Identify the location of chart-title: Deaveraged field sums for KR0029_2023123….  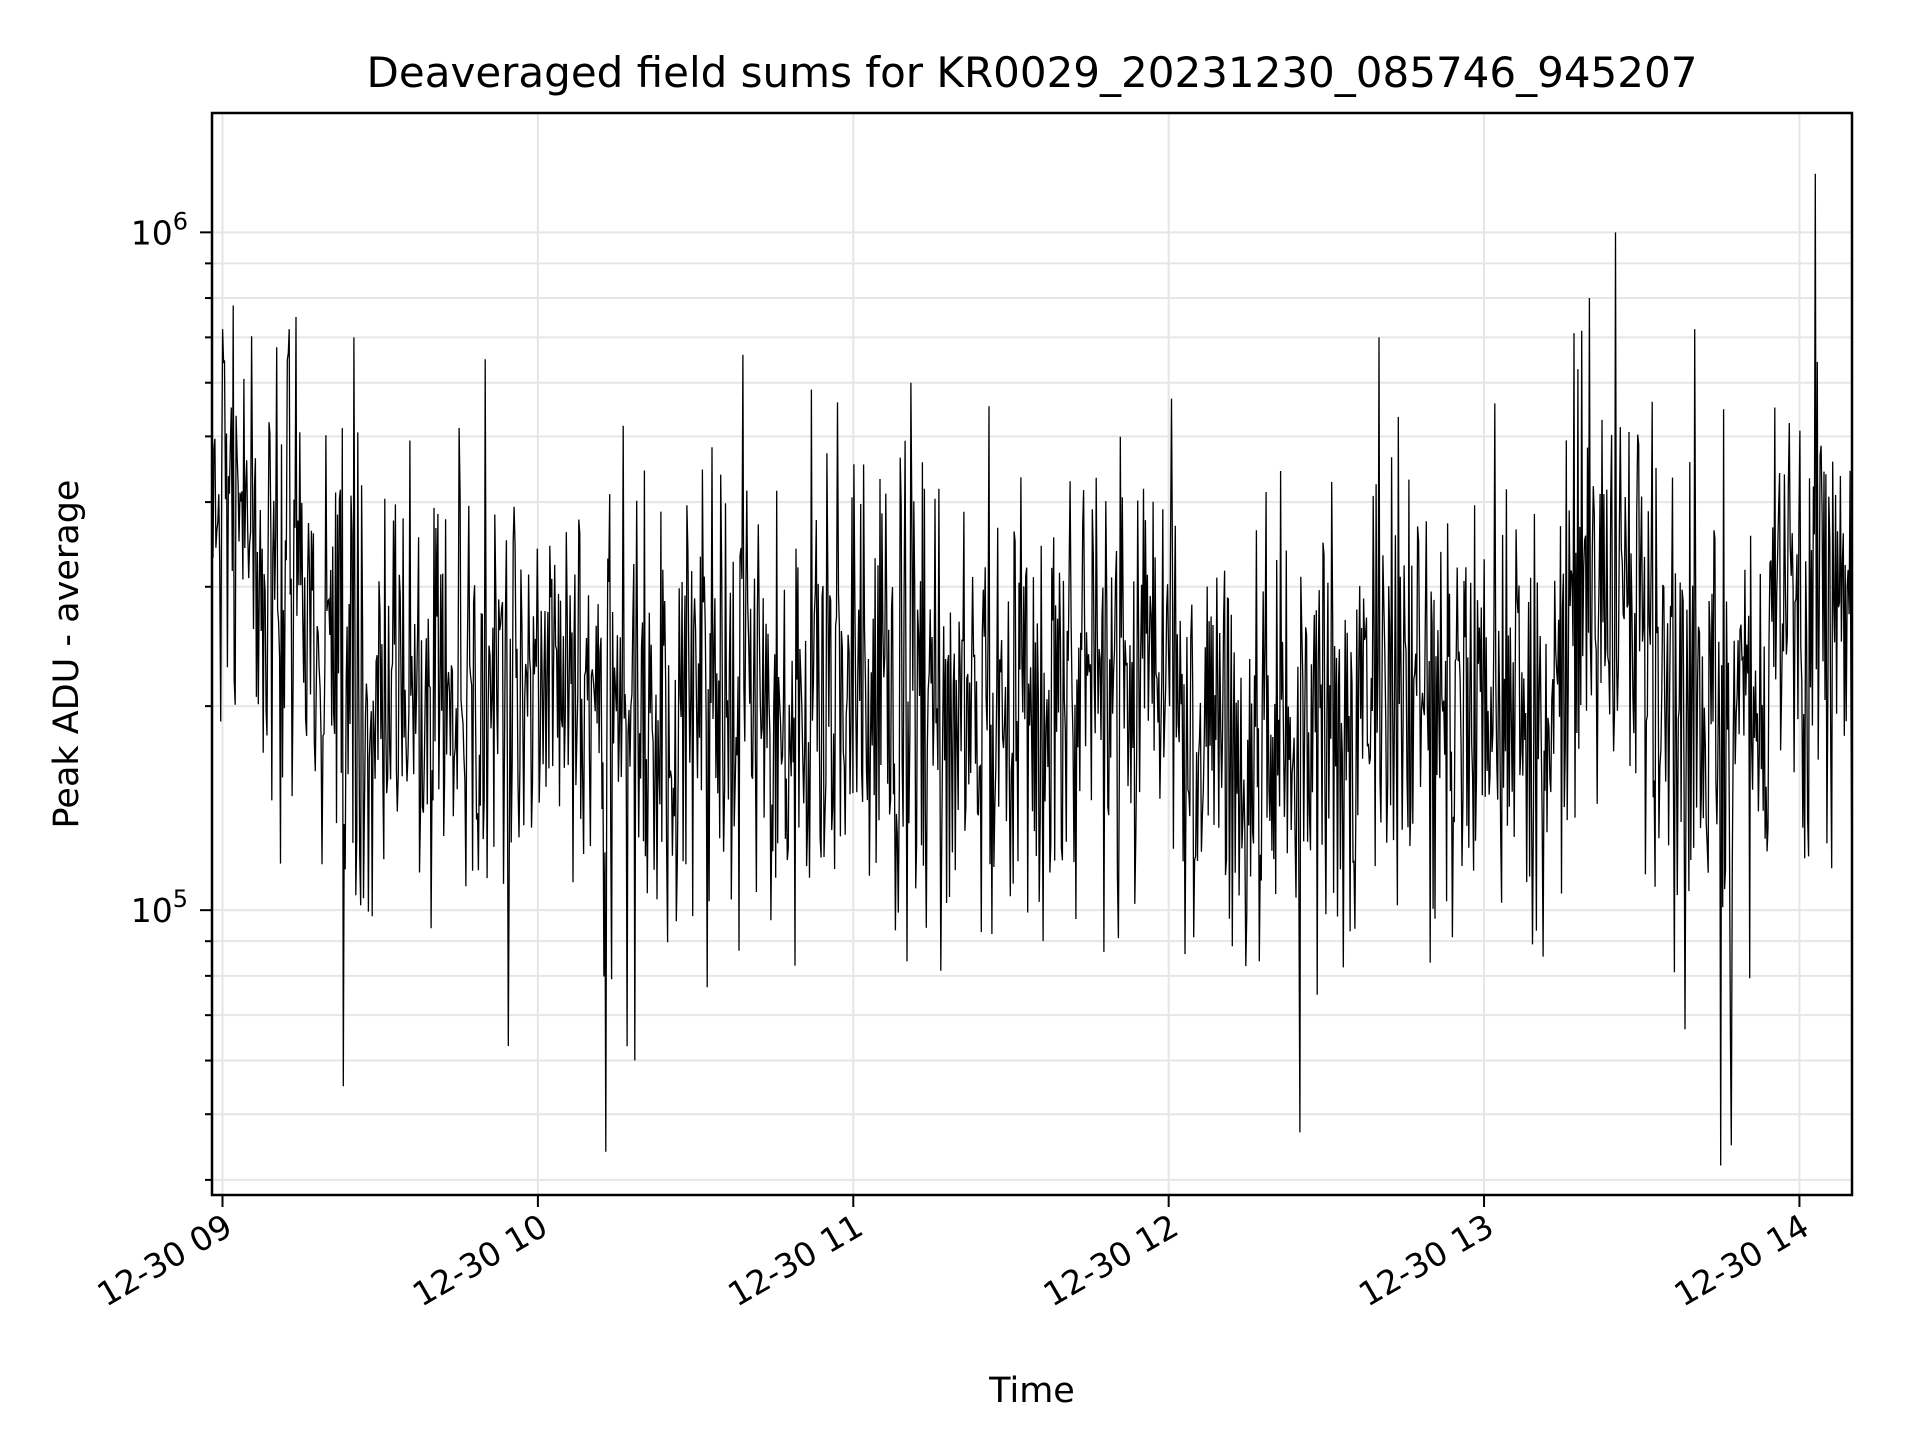
(1032, 72).